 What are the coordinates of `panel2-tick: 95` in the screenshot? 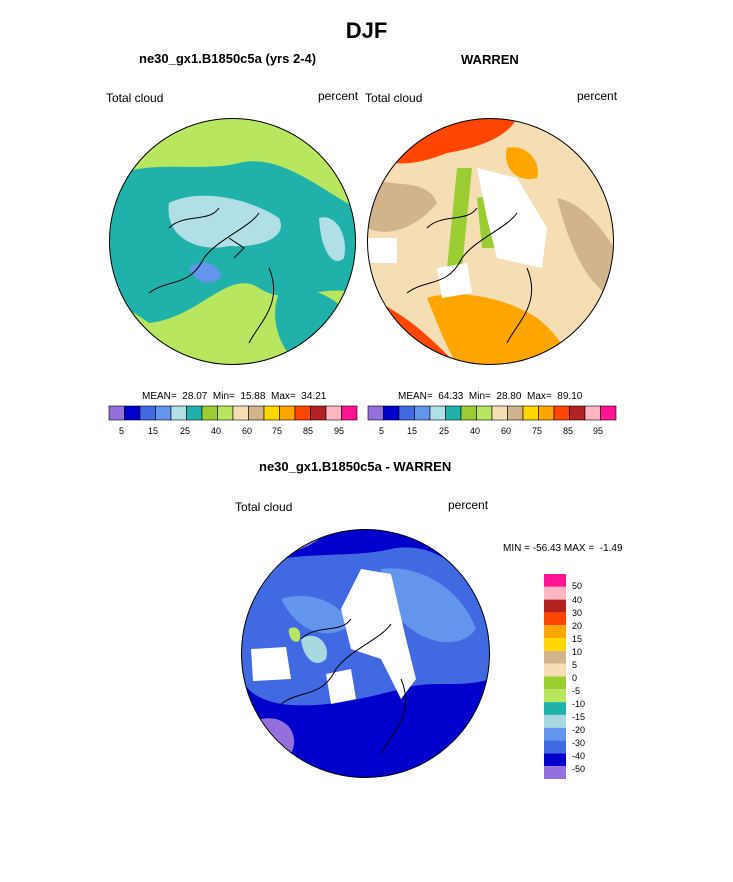 It's located at (598, 431).